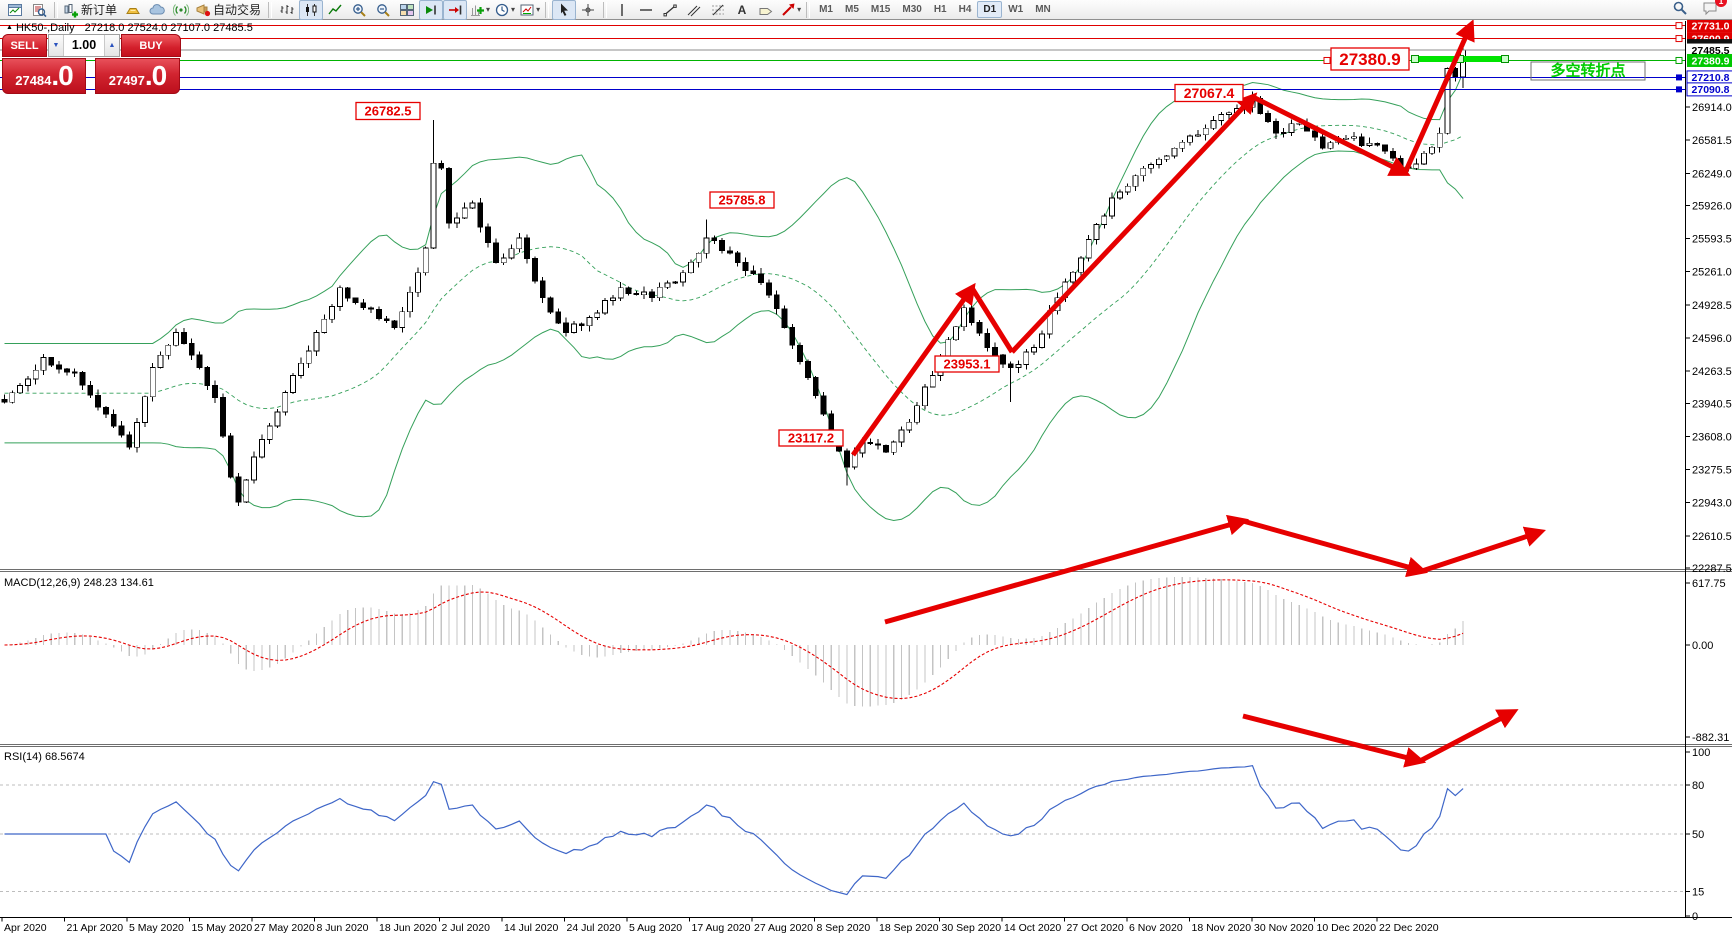  What do you see at coordinates (1709, 584) in the screenshot?
I see `svg-text: 617.75` at bounding box center [1709, 584].